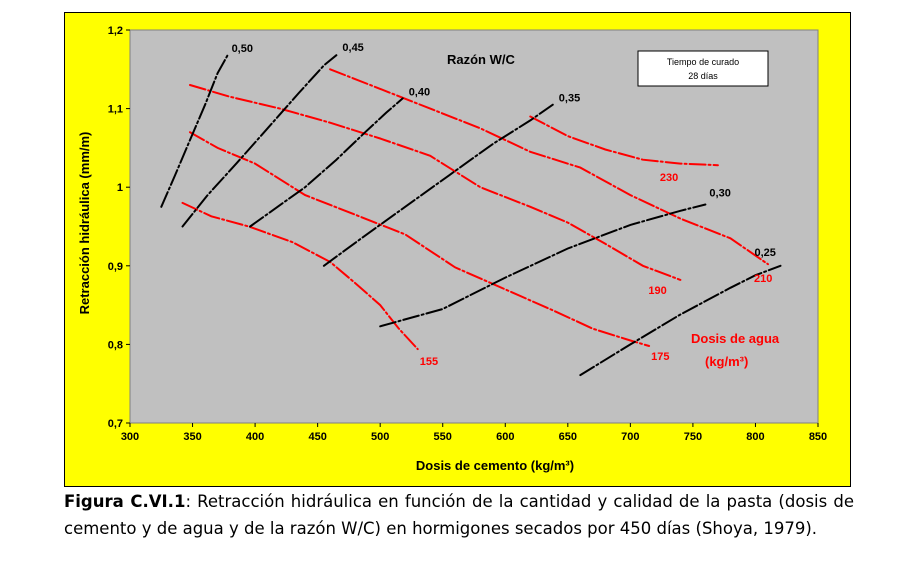 The height and width of the screenshot is (578, 921). I want to click on x-tick-label: 850, so click(818, 437).